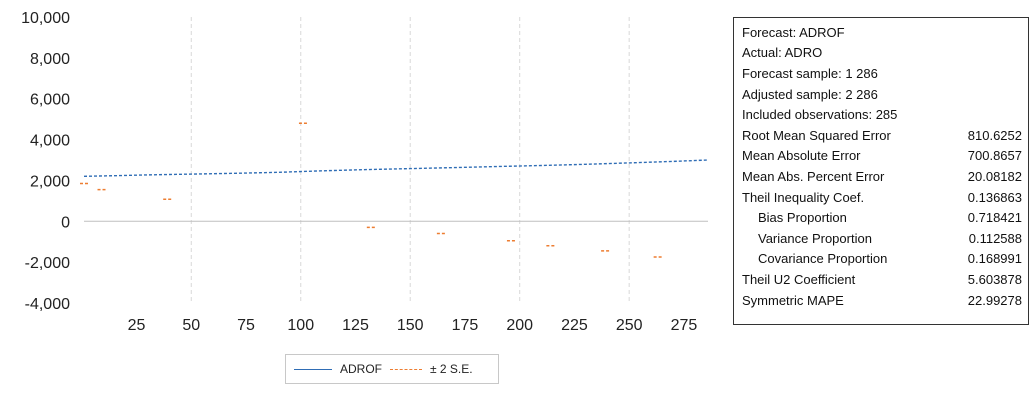  What do you see at coordinates (782, 53) in the screenshot?
I see `stat-label: Actual: ADRO` at bounding box center [782, 53].